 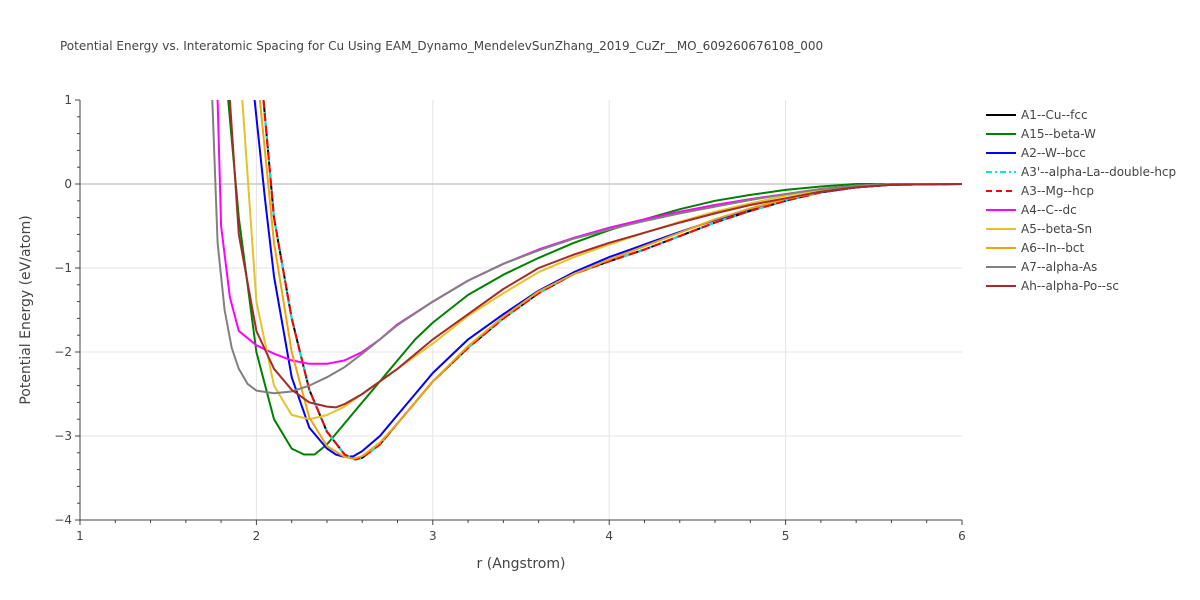 What do you see at coordinates (786, 536) in the screenshot?
I see `x-tick-label: 5` at bounding box center [786, 536].